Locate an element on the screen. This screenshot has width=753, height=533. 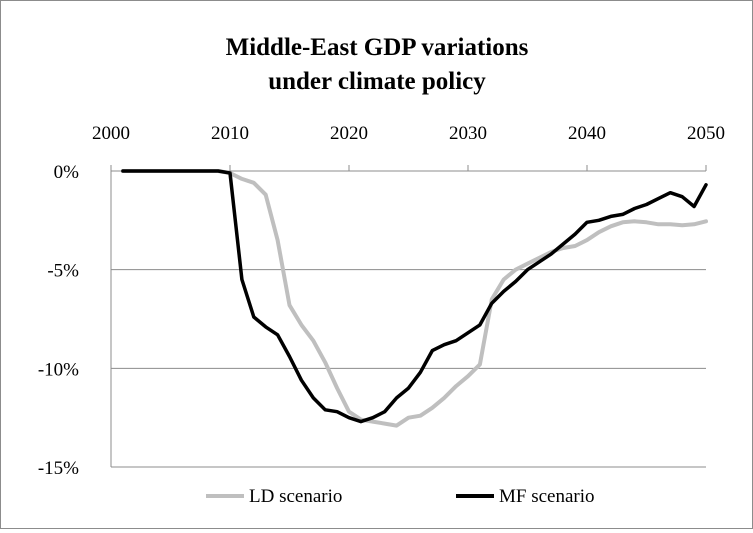
x-tick-label: 2030 is located at coordinates (468, 133).